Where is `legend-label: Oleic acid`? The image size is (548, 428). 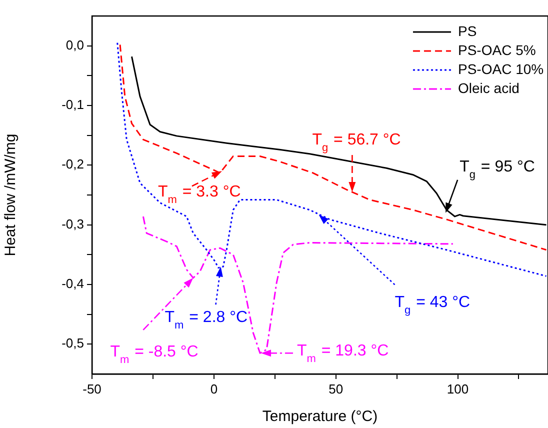 legend-label: Oleic acid is located at coordinates (489, 88).